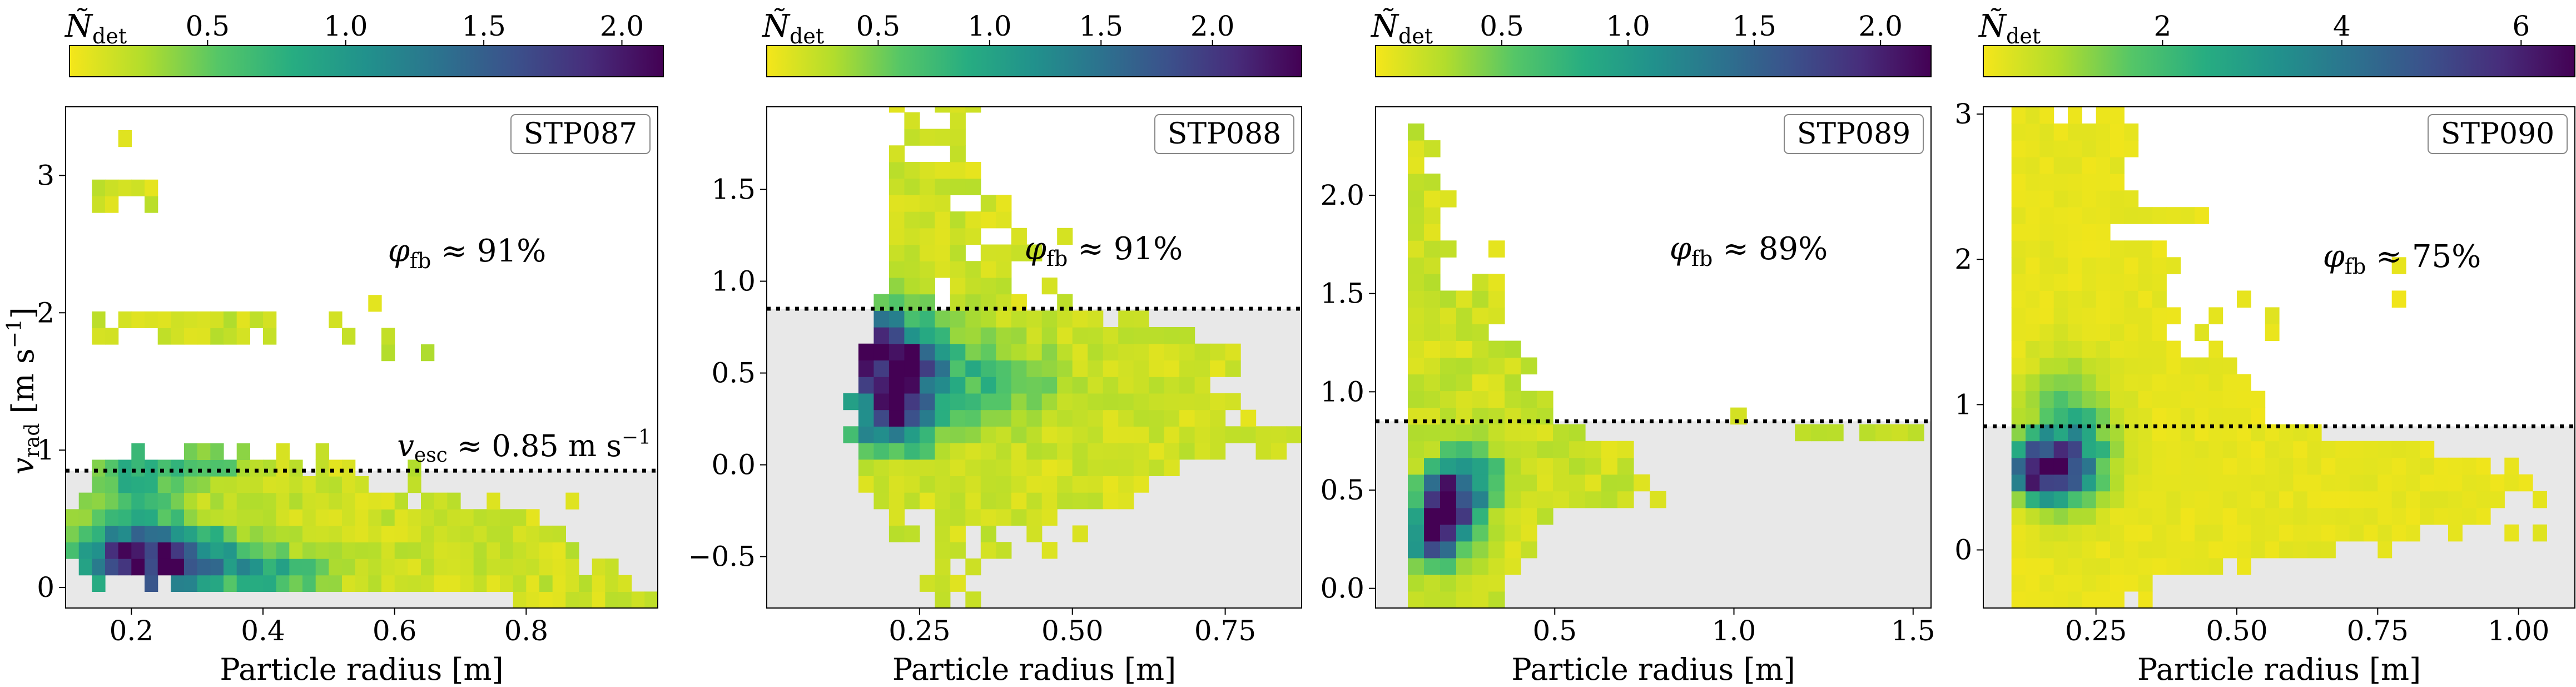  Describe the element at coordinates (733, 281) in the screenshot. I see `y-tick-label: 1.0` at that location.